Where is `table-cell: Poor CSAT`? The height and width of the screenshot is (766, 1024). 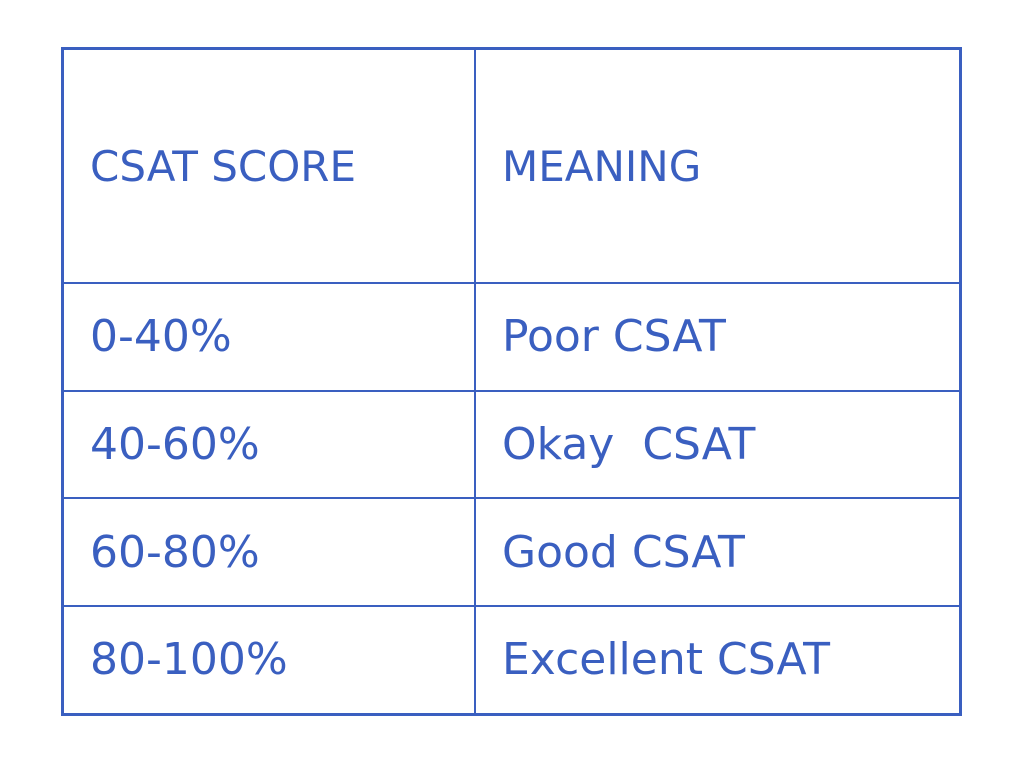 table-cell: Poor CSAT is located at coordinates (718, 337).